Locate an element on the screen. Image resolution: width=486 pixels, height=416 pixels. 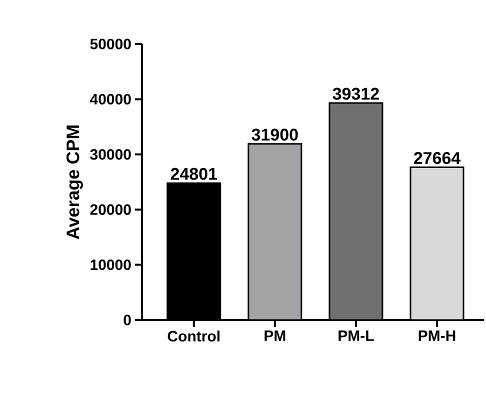
y-tick-label: 40000 is located at coordinates (110, 99).